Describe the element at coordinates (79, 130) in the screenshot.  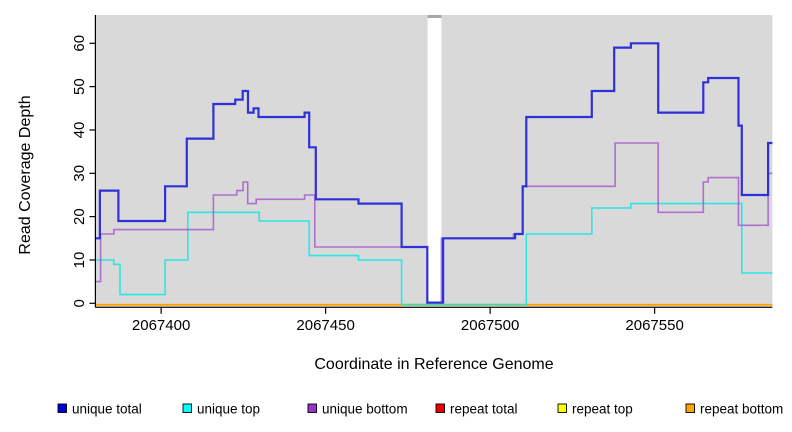
I see `y-tick-label: 40` at that location.